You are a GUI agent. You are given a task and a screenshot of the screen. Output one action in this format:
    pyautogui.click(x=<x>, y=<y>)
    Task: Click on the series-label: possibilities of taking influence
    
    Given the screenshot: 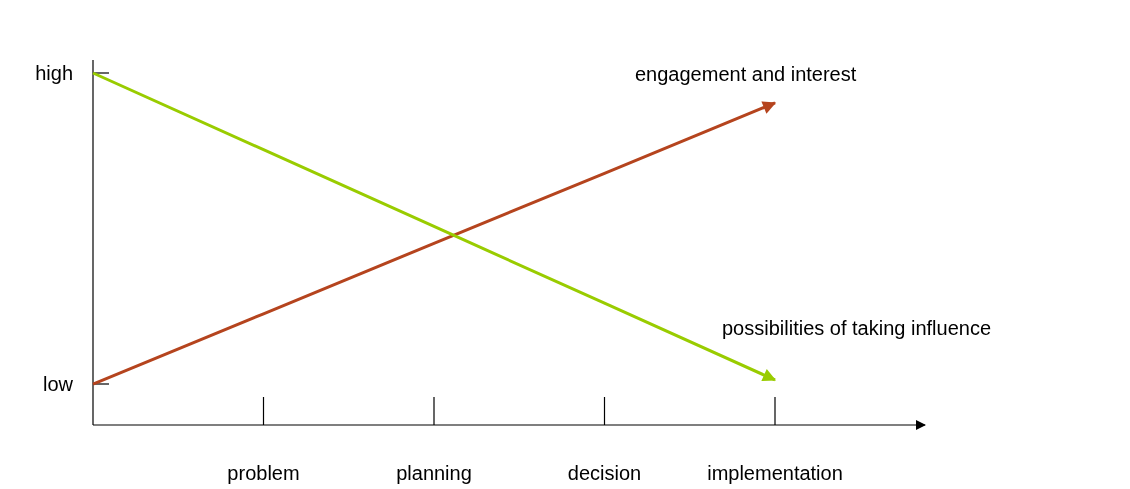 What is the action you would take?
    pyautogui.click(x=857, y=327)
    